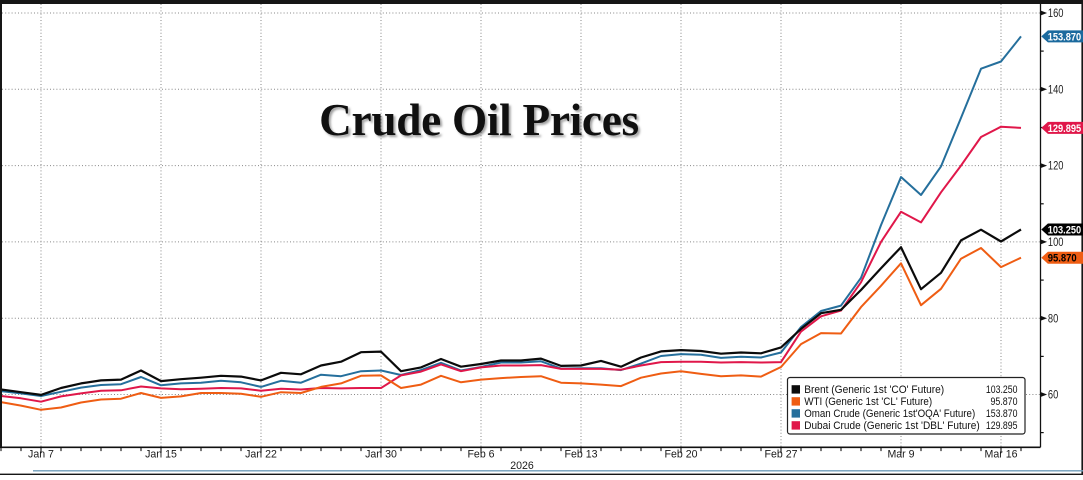 The image size is (1083, 480). I want to click on svg-text: Feb 20, so click(681, 455).